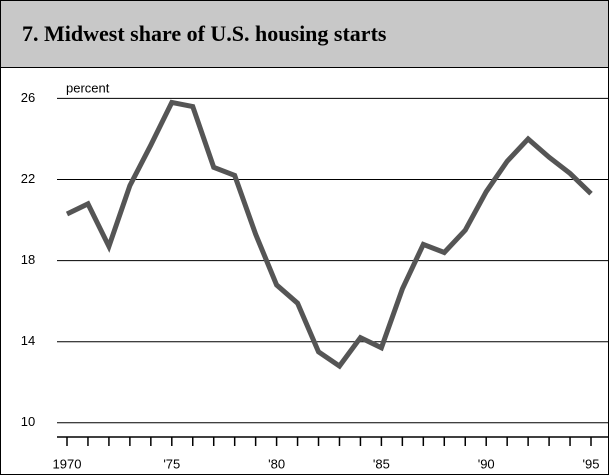 This screenshot has height=475, width=609. I want to click on y-tick-label: 22, so click(28, 178).